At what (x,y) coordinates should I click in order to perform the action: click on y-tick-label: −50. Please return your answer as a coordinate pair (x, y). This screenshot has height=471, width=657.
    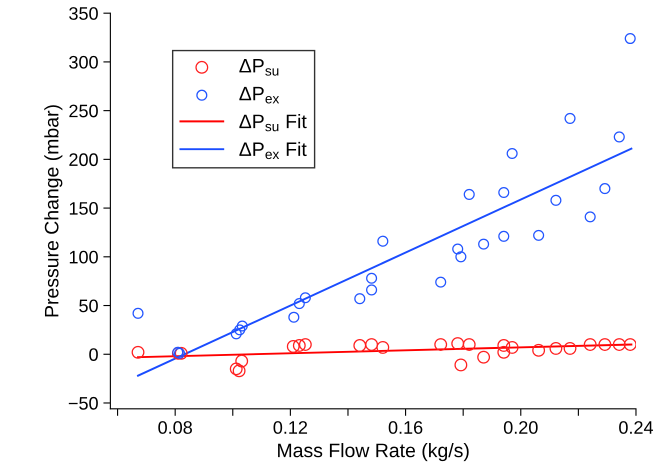
    Looking at the image, I should click on (83, 403).